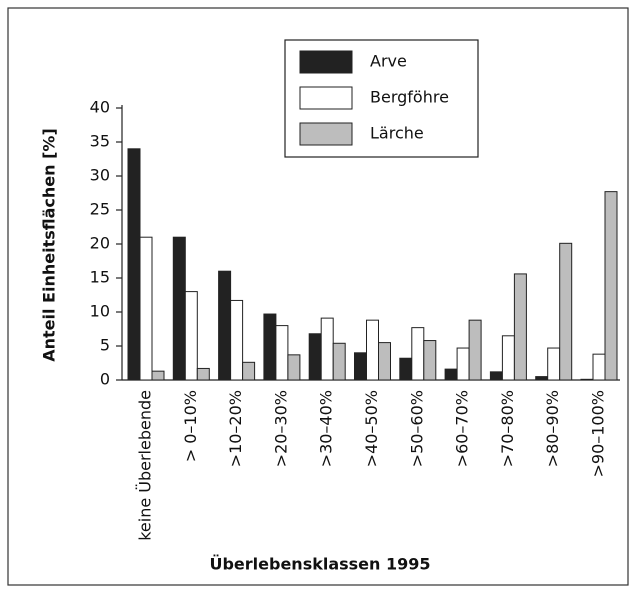 This screenshot has width=639, height=593. Describe the element at coordinates (462, 428) in the screenshot. I see `x-tick-label: >60–70%` at that location.